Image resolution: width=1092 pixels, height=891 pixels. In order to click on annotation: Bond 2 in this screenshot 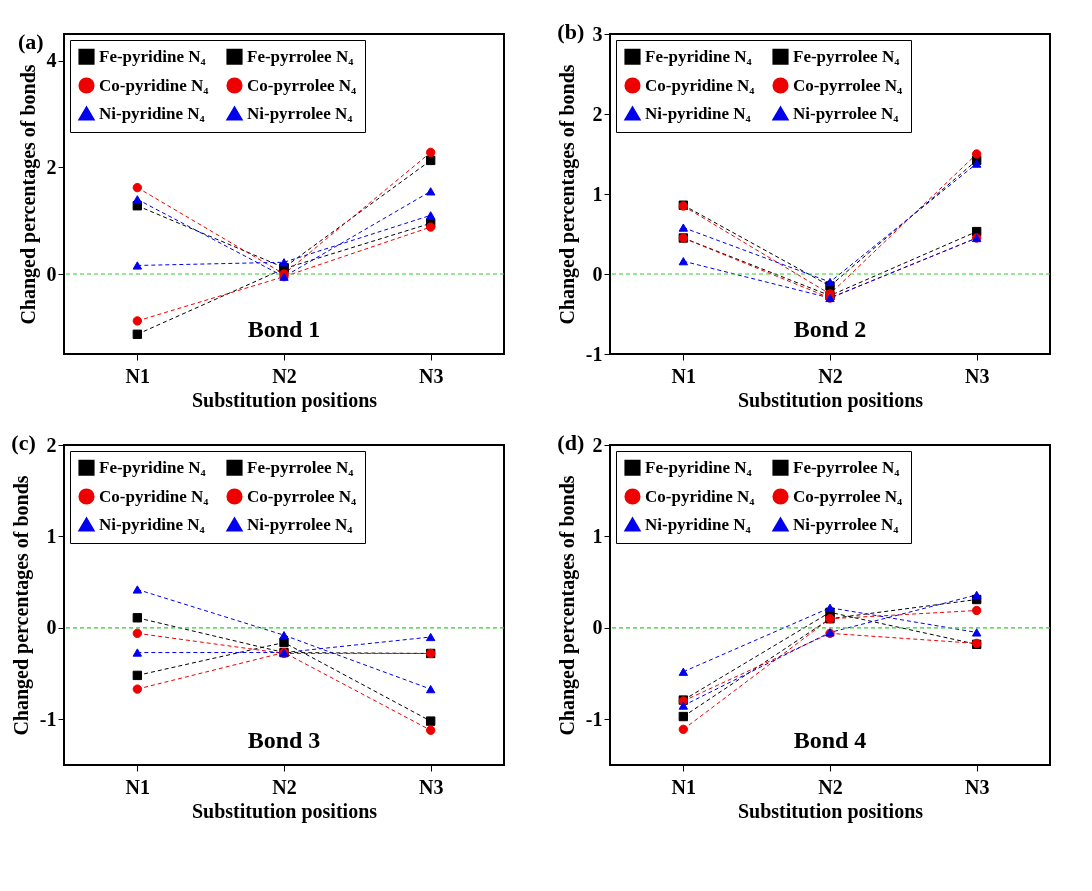, I will do `click(830, 329)`.